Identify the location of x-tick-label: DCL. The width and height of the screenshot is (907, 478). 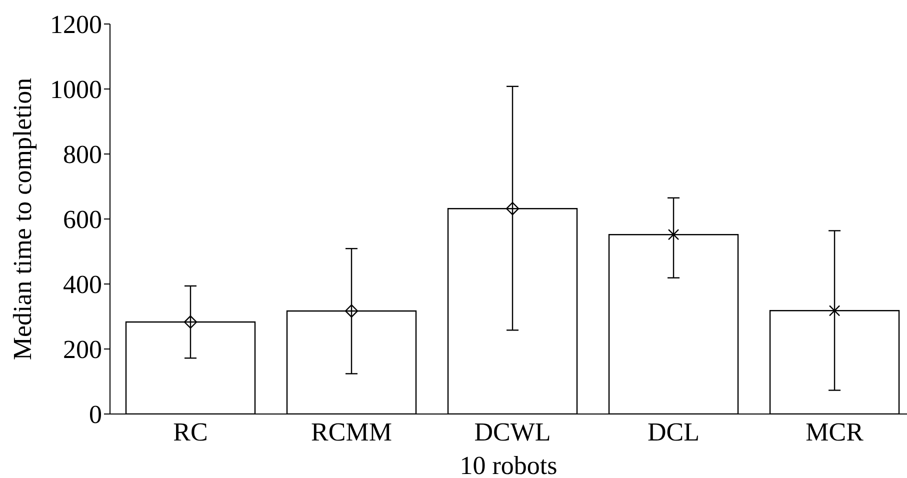
(674, 431).